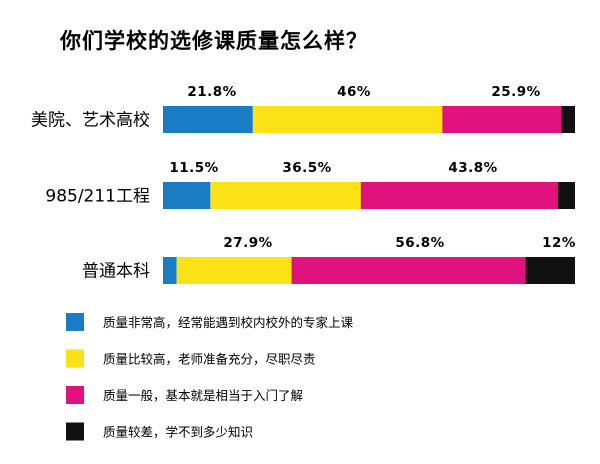 The width and height of the screenshot is (600, 464). Describe the element at coordinates (178, 432) in the screenshot. I see `legend-label: 质量较差，学不到多少知识` at that location.